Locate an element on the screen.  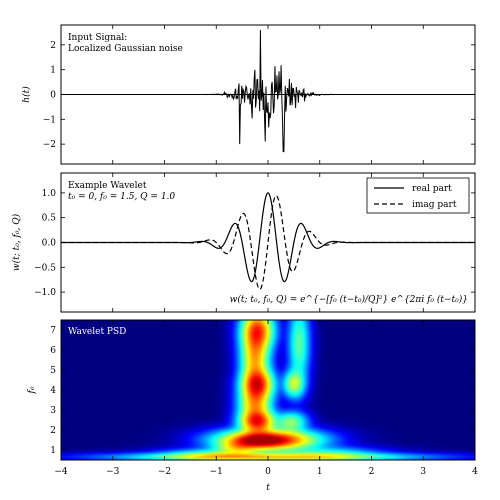
y-tick-label: 0 is located at coordinates (53, 96).